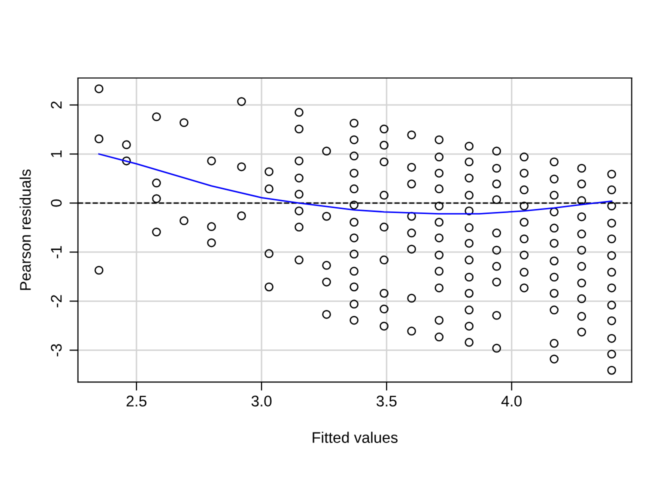 The width and height of the screenshot is (672, 480). I want to click on y-tick-label: 1, so click(56, 154).